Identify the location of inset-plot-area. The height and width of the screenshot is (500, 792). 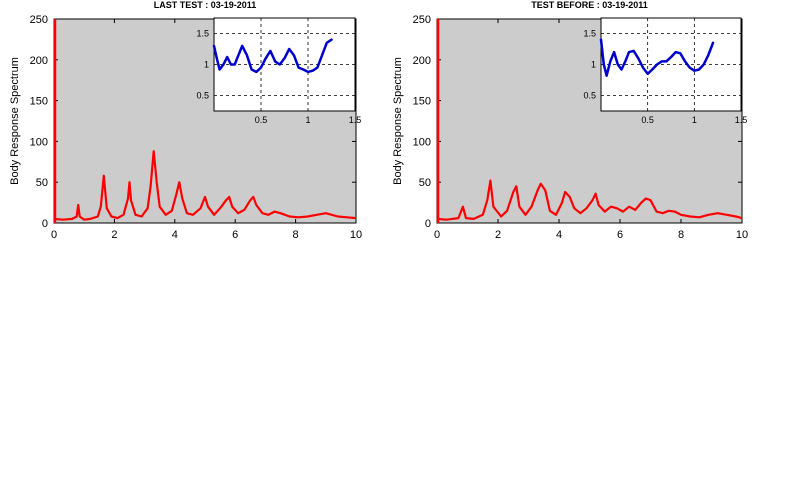
(284, 64).